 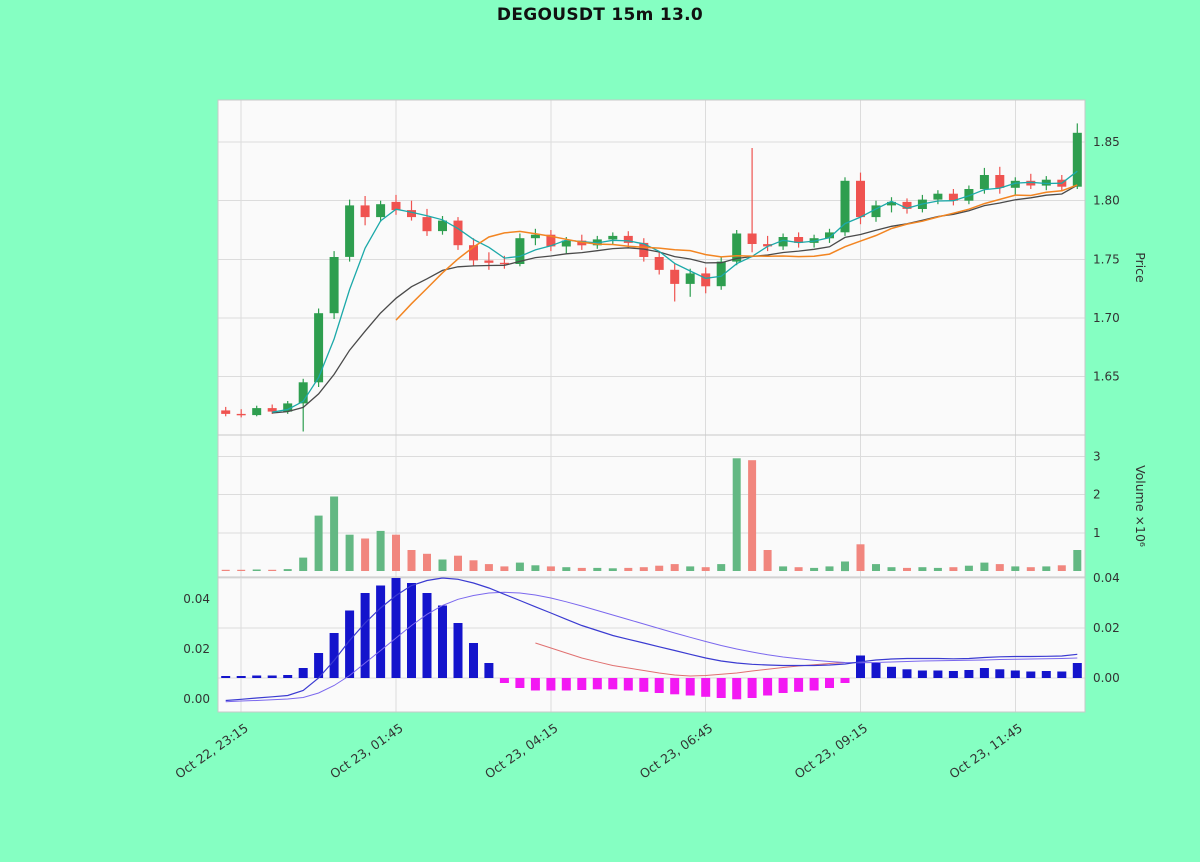 I want to click on ma-mid-line, so click(x=736, y=252).